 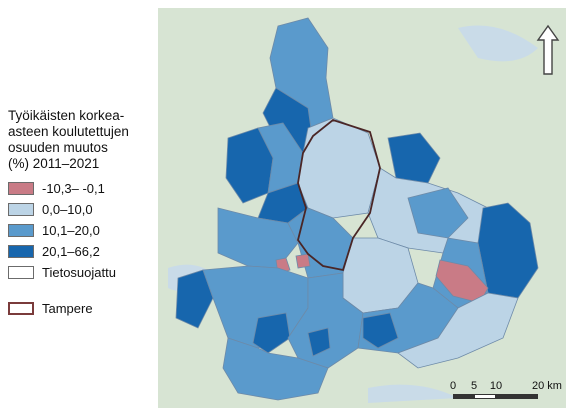 What do you see at coordinates (502, 395) in the screenshot?
I see `scale-bar: 0 5 10 20 km` at bounding box center [502, 395].